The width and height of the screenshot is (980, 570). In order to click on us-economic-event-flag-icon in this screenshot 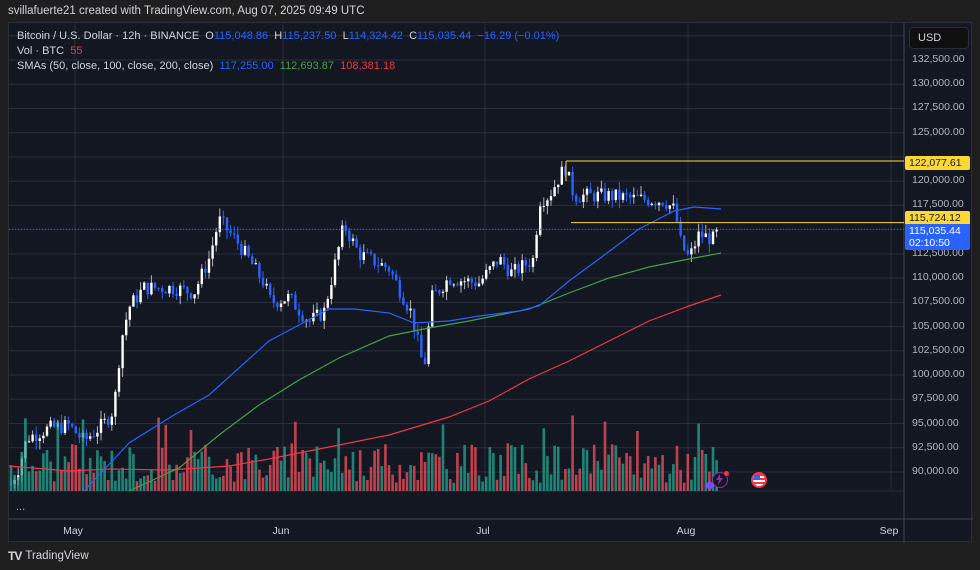, I will do `click(759, 480)`.